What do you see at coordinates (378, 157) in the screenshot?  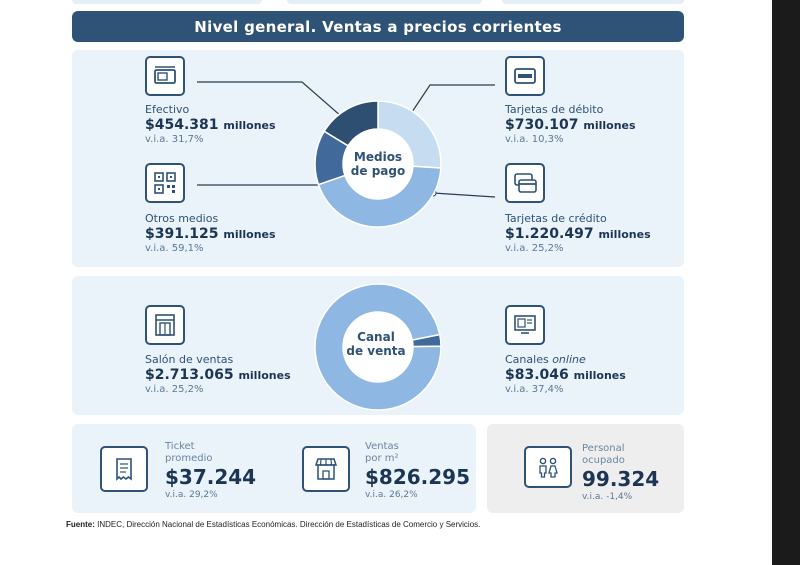 I see `payment-center-line1: Medios` at bounding box center [378, 157].